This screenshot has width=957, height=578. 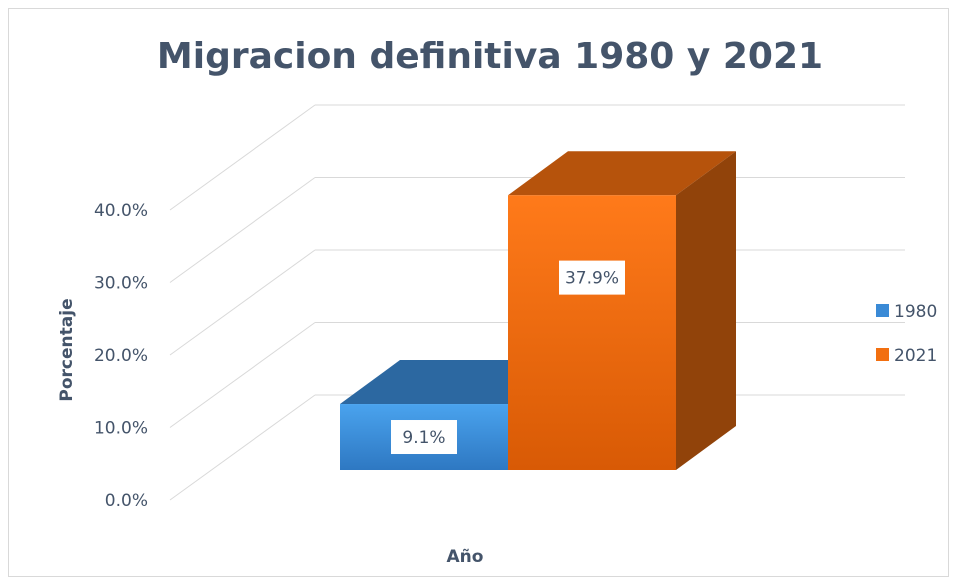 I want to click on legend-label: 1980, so click(x=915, y=312).